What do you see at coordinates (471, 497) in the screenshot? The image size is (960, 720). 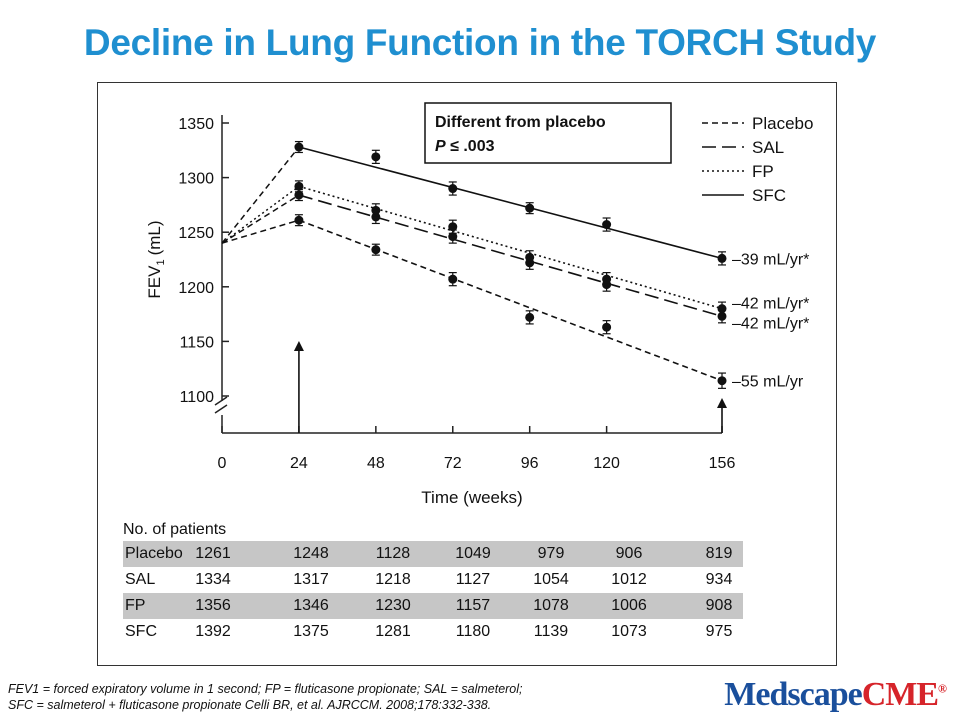 I see `x-axis-label: Time (weeks)` at bounding box center [471, 497].